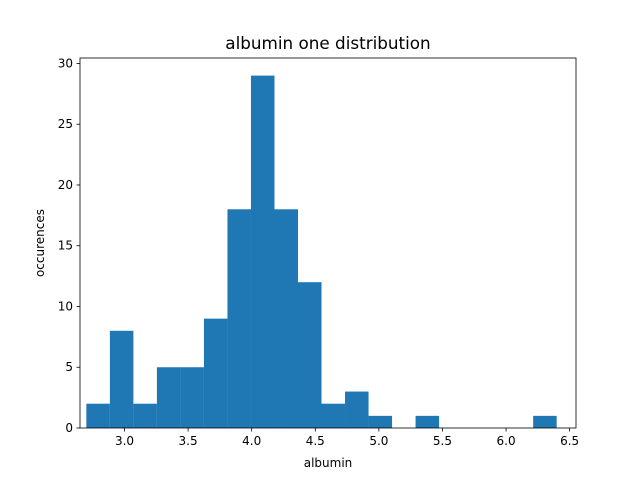 The image size is (640, 480). Describe the element at coordinates (378, 441) in the screenshot. I see `x-tick-label: 5.0` at that location.